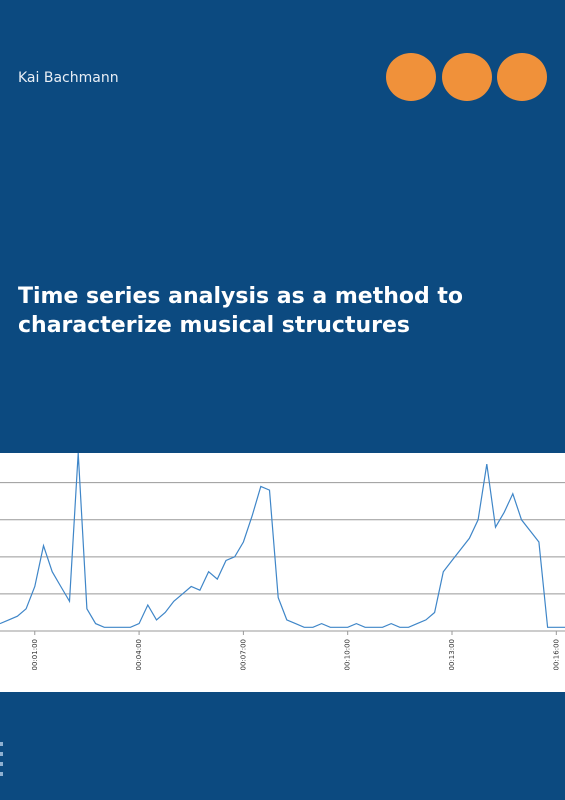  What do you see at coordinates (139, 654) in the screenshot?
I see `x-tick-label: 00:04:00` at bounding box center [139, 654].